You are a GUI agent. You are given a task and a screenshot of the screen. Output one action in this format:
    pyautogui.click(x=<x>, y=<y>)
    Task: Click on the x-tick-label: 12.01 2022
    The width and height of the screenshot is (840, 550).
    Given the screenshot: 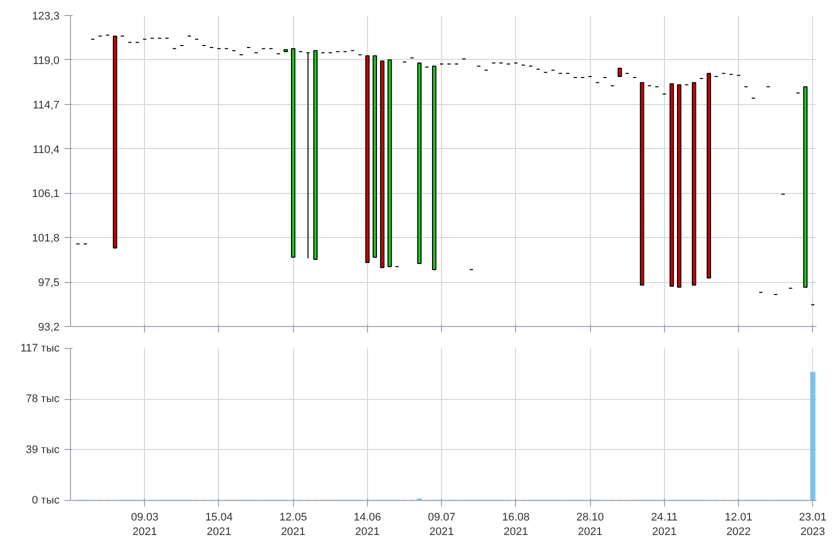 What is the action you would take?
    pyautogui.click(x=738, y=525)
    